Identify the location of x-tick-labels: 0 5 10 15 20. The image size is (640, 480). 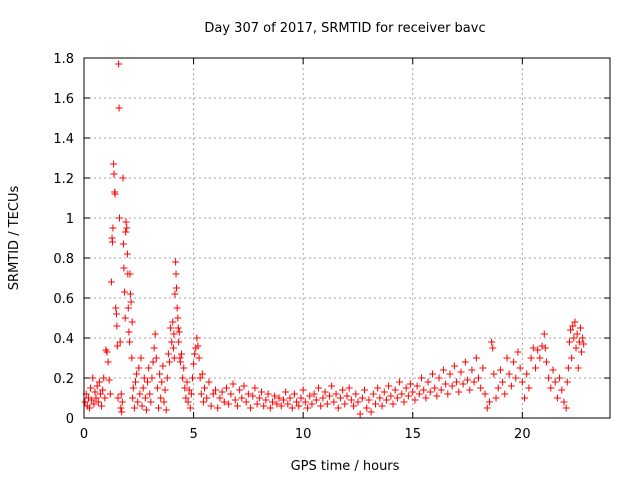
(305, 434).